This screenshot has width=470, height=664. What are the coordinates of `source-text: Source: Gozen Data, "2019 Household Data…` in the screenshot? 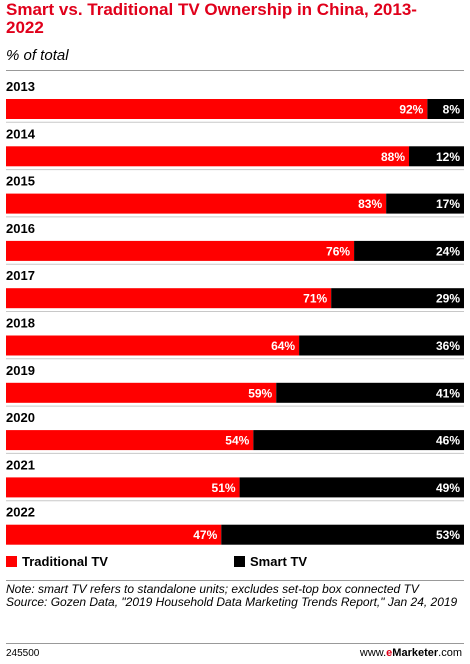 It's located at (232, 602).